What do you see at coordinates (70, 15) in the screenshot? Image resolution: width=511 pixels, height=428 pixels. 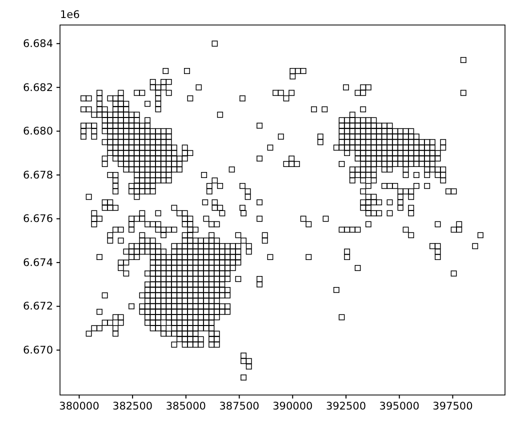 I see `text: 1e6` at bounding box center [70, 15].